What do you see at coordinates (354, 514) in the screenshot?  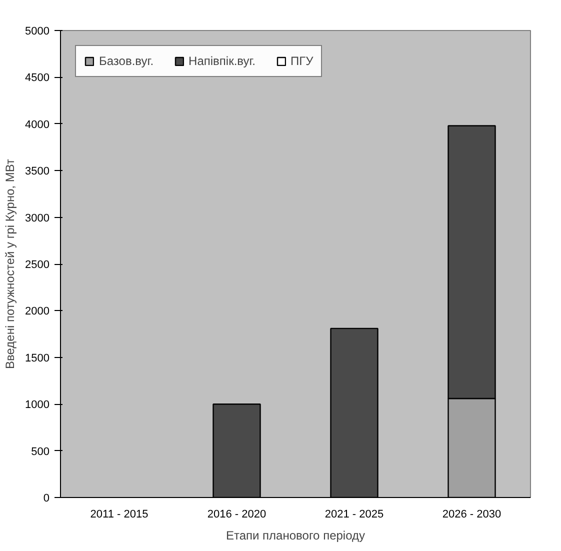 I see `x-tick-label: 2021 - 2025` at bounding box center [354, 514].